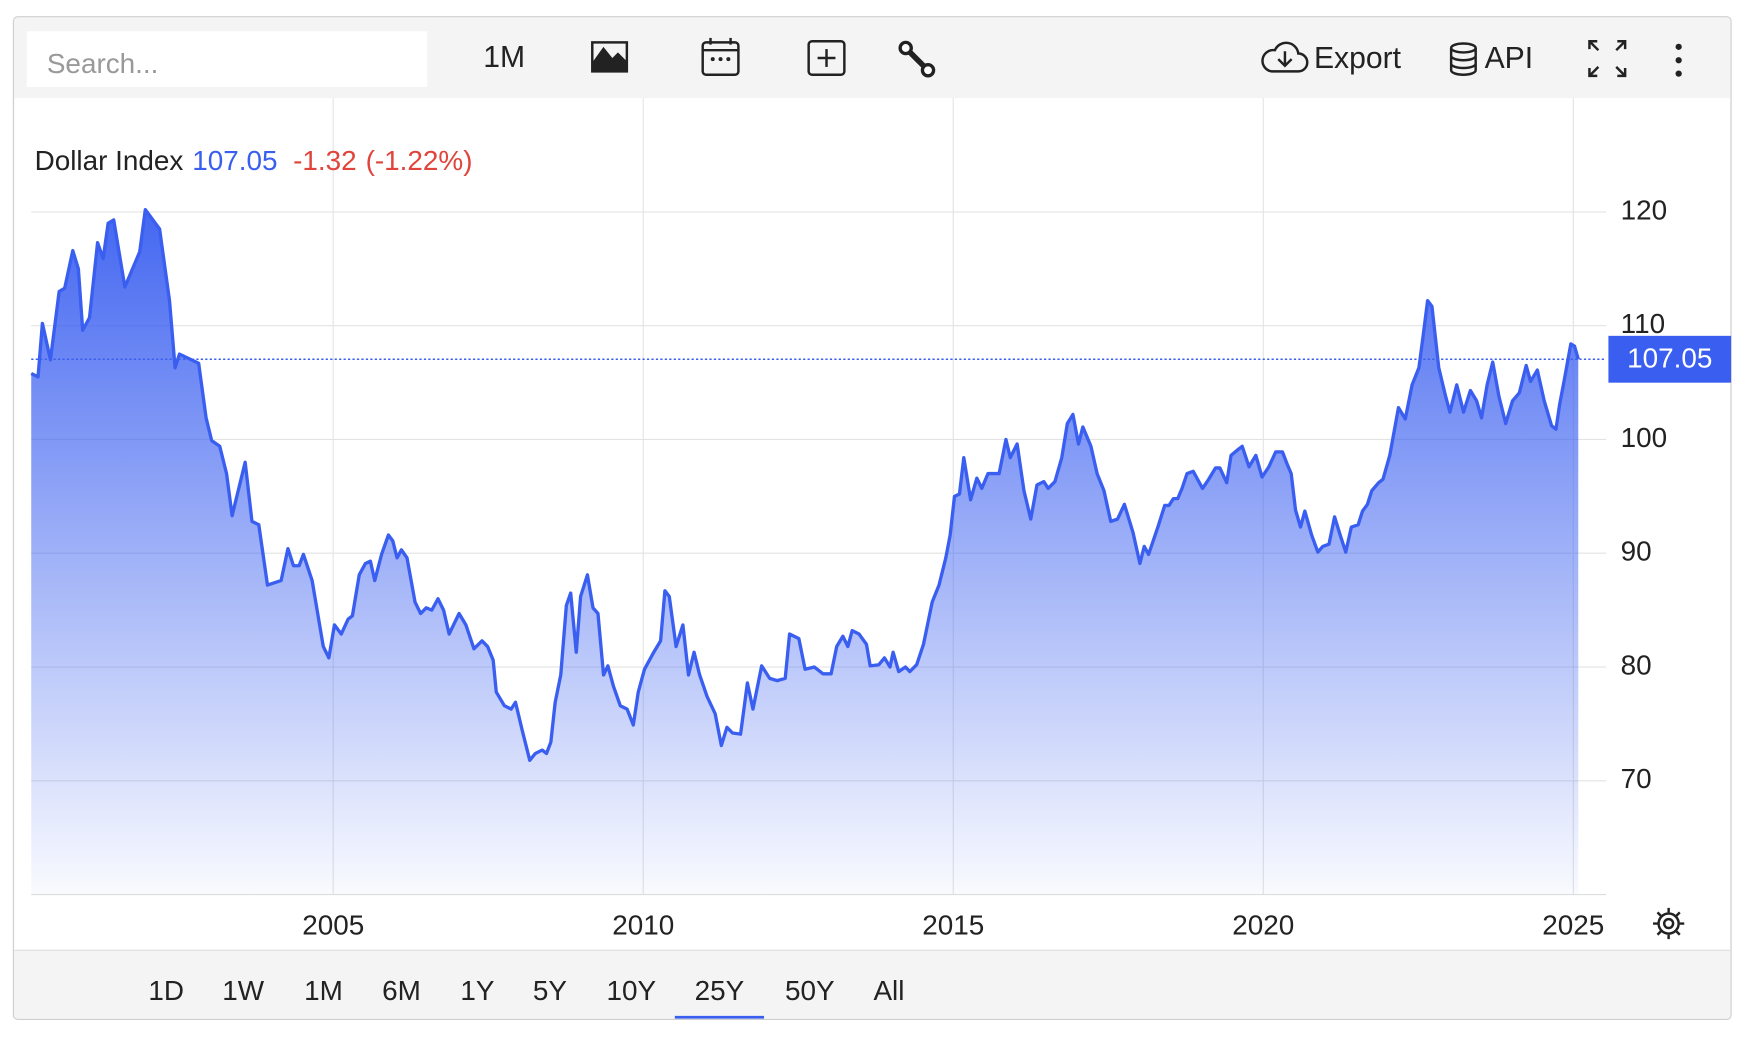 Image resolution: width=1740 pixels, height=1042 pixels. Describe the element at coordinates (1463, 59) in the screenshot. I see `api-icon` at that location.